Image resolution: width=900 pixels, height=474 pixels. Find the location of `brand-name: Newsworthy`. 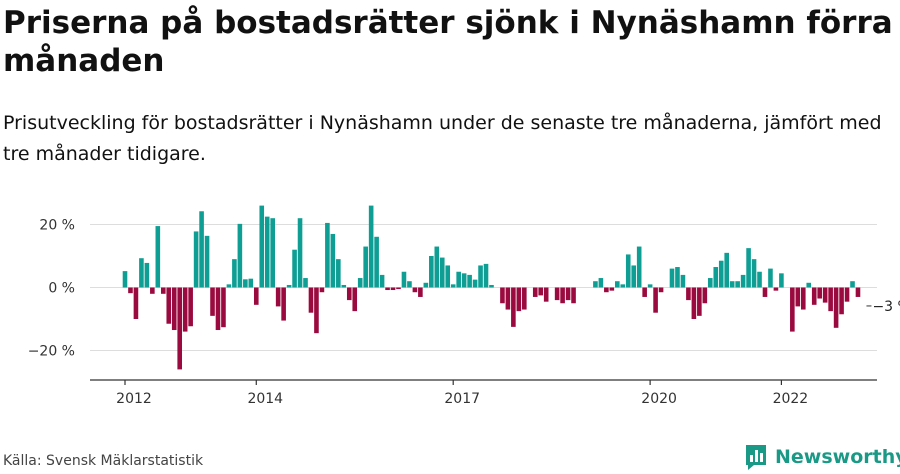

brand-name: Newsworthy is located at coordinates (837, 457).